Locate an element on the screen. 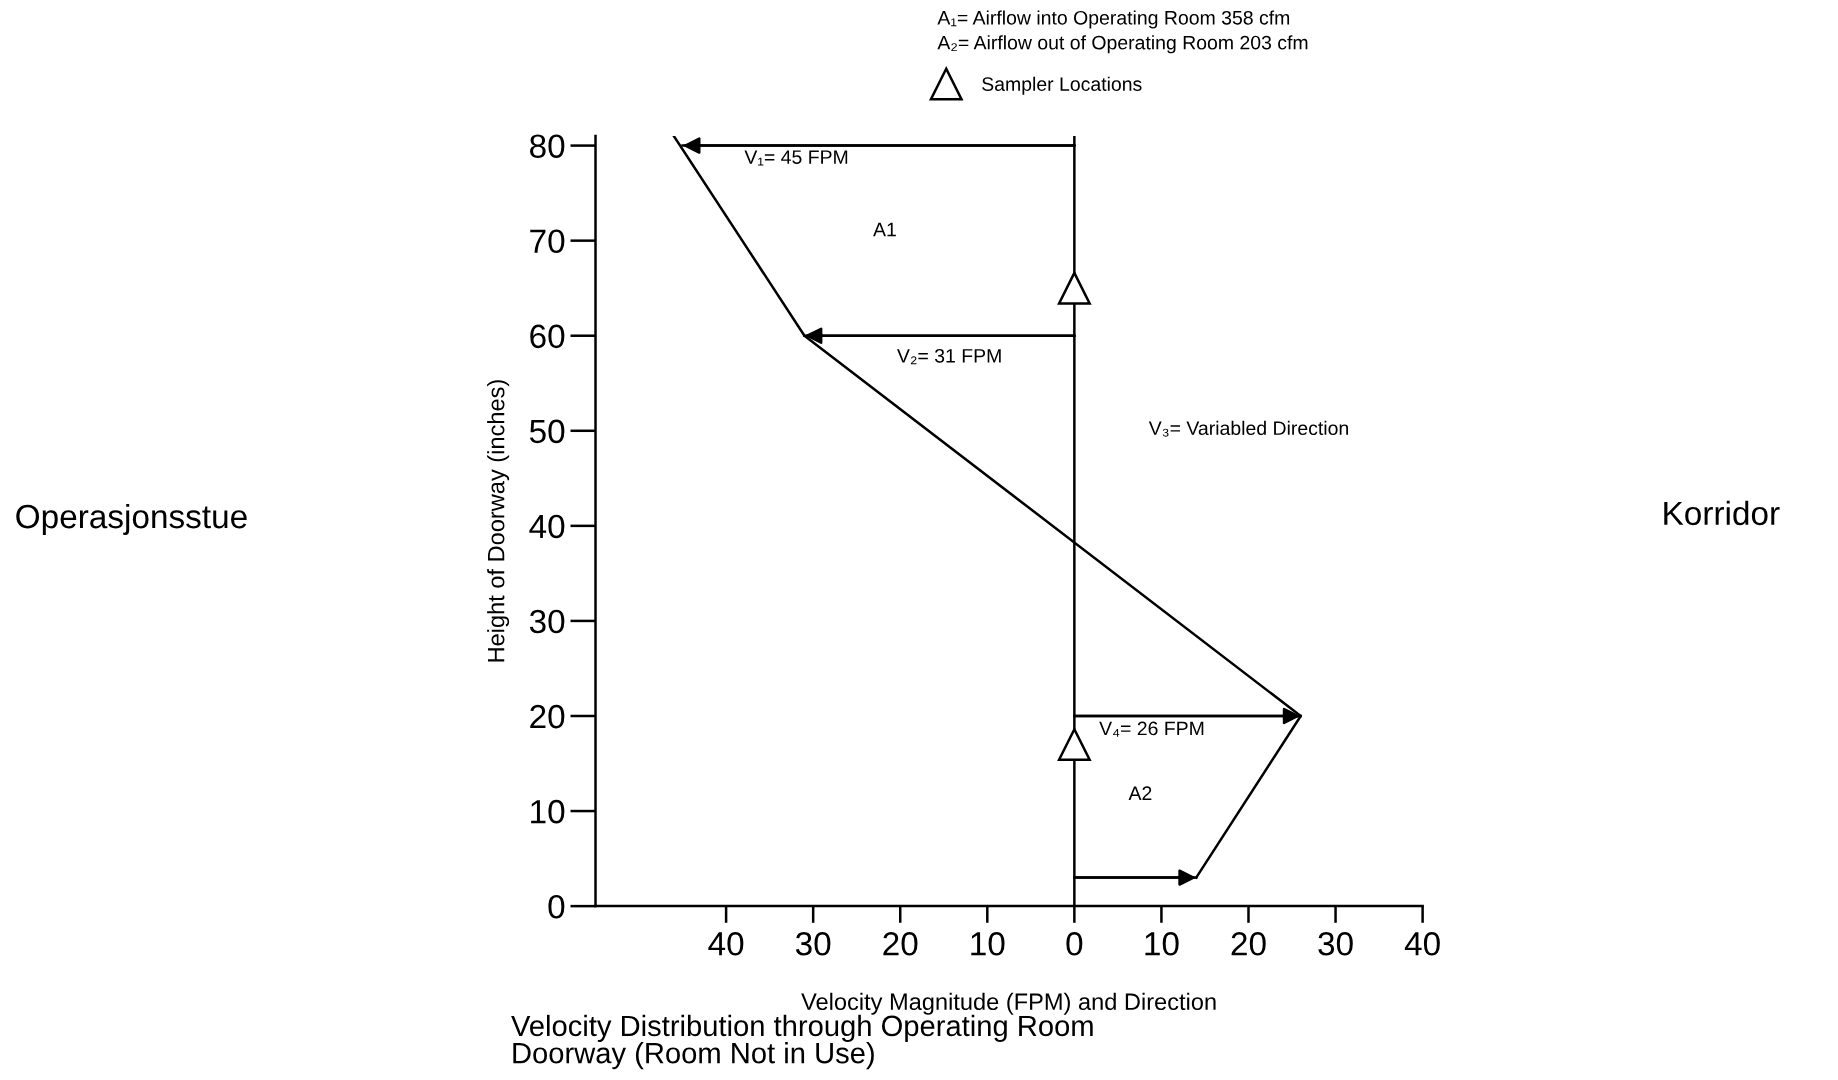  x-tick-label: 0 is located at coordinates (1074, 944).